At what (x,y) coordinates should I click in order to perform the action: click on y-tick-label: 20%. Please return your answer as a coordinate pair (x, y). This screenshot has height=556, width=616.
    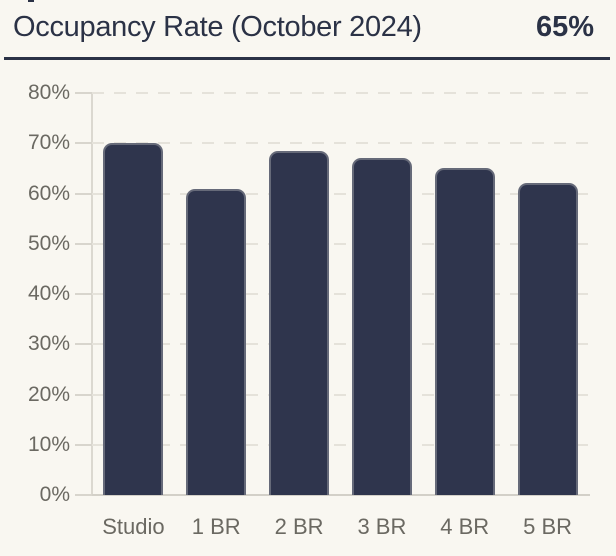
    Looking at the image, I should click on (48, 394).